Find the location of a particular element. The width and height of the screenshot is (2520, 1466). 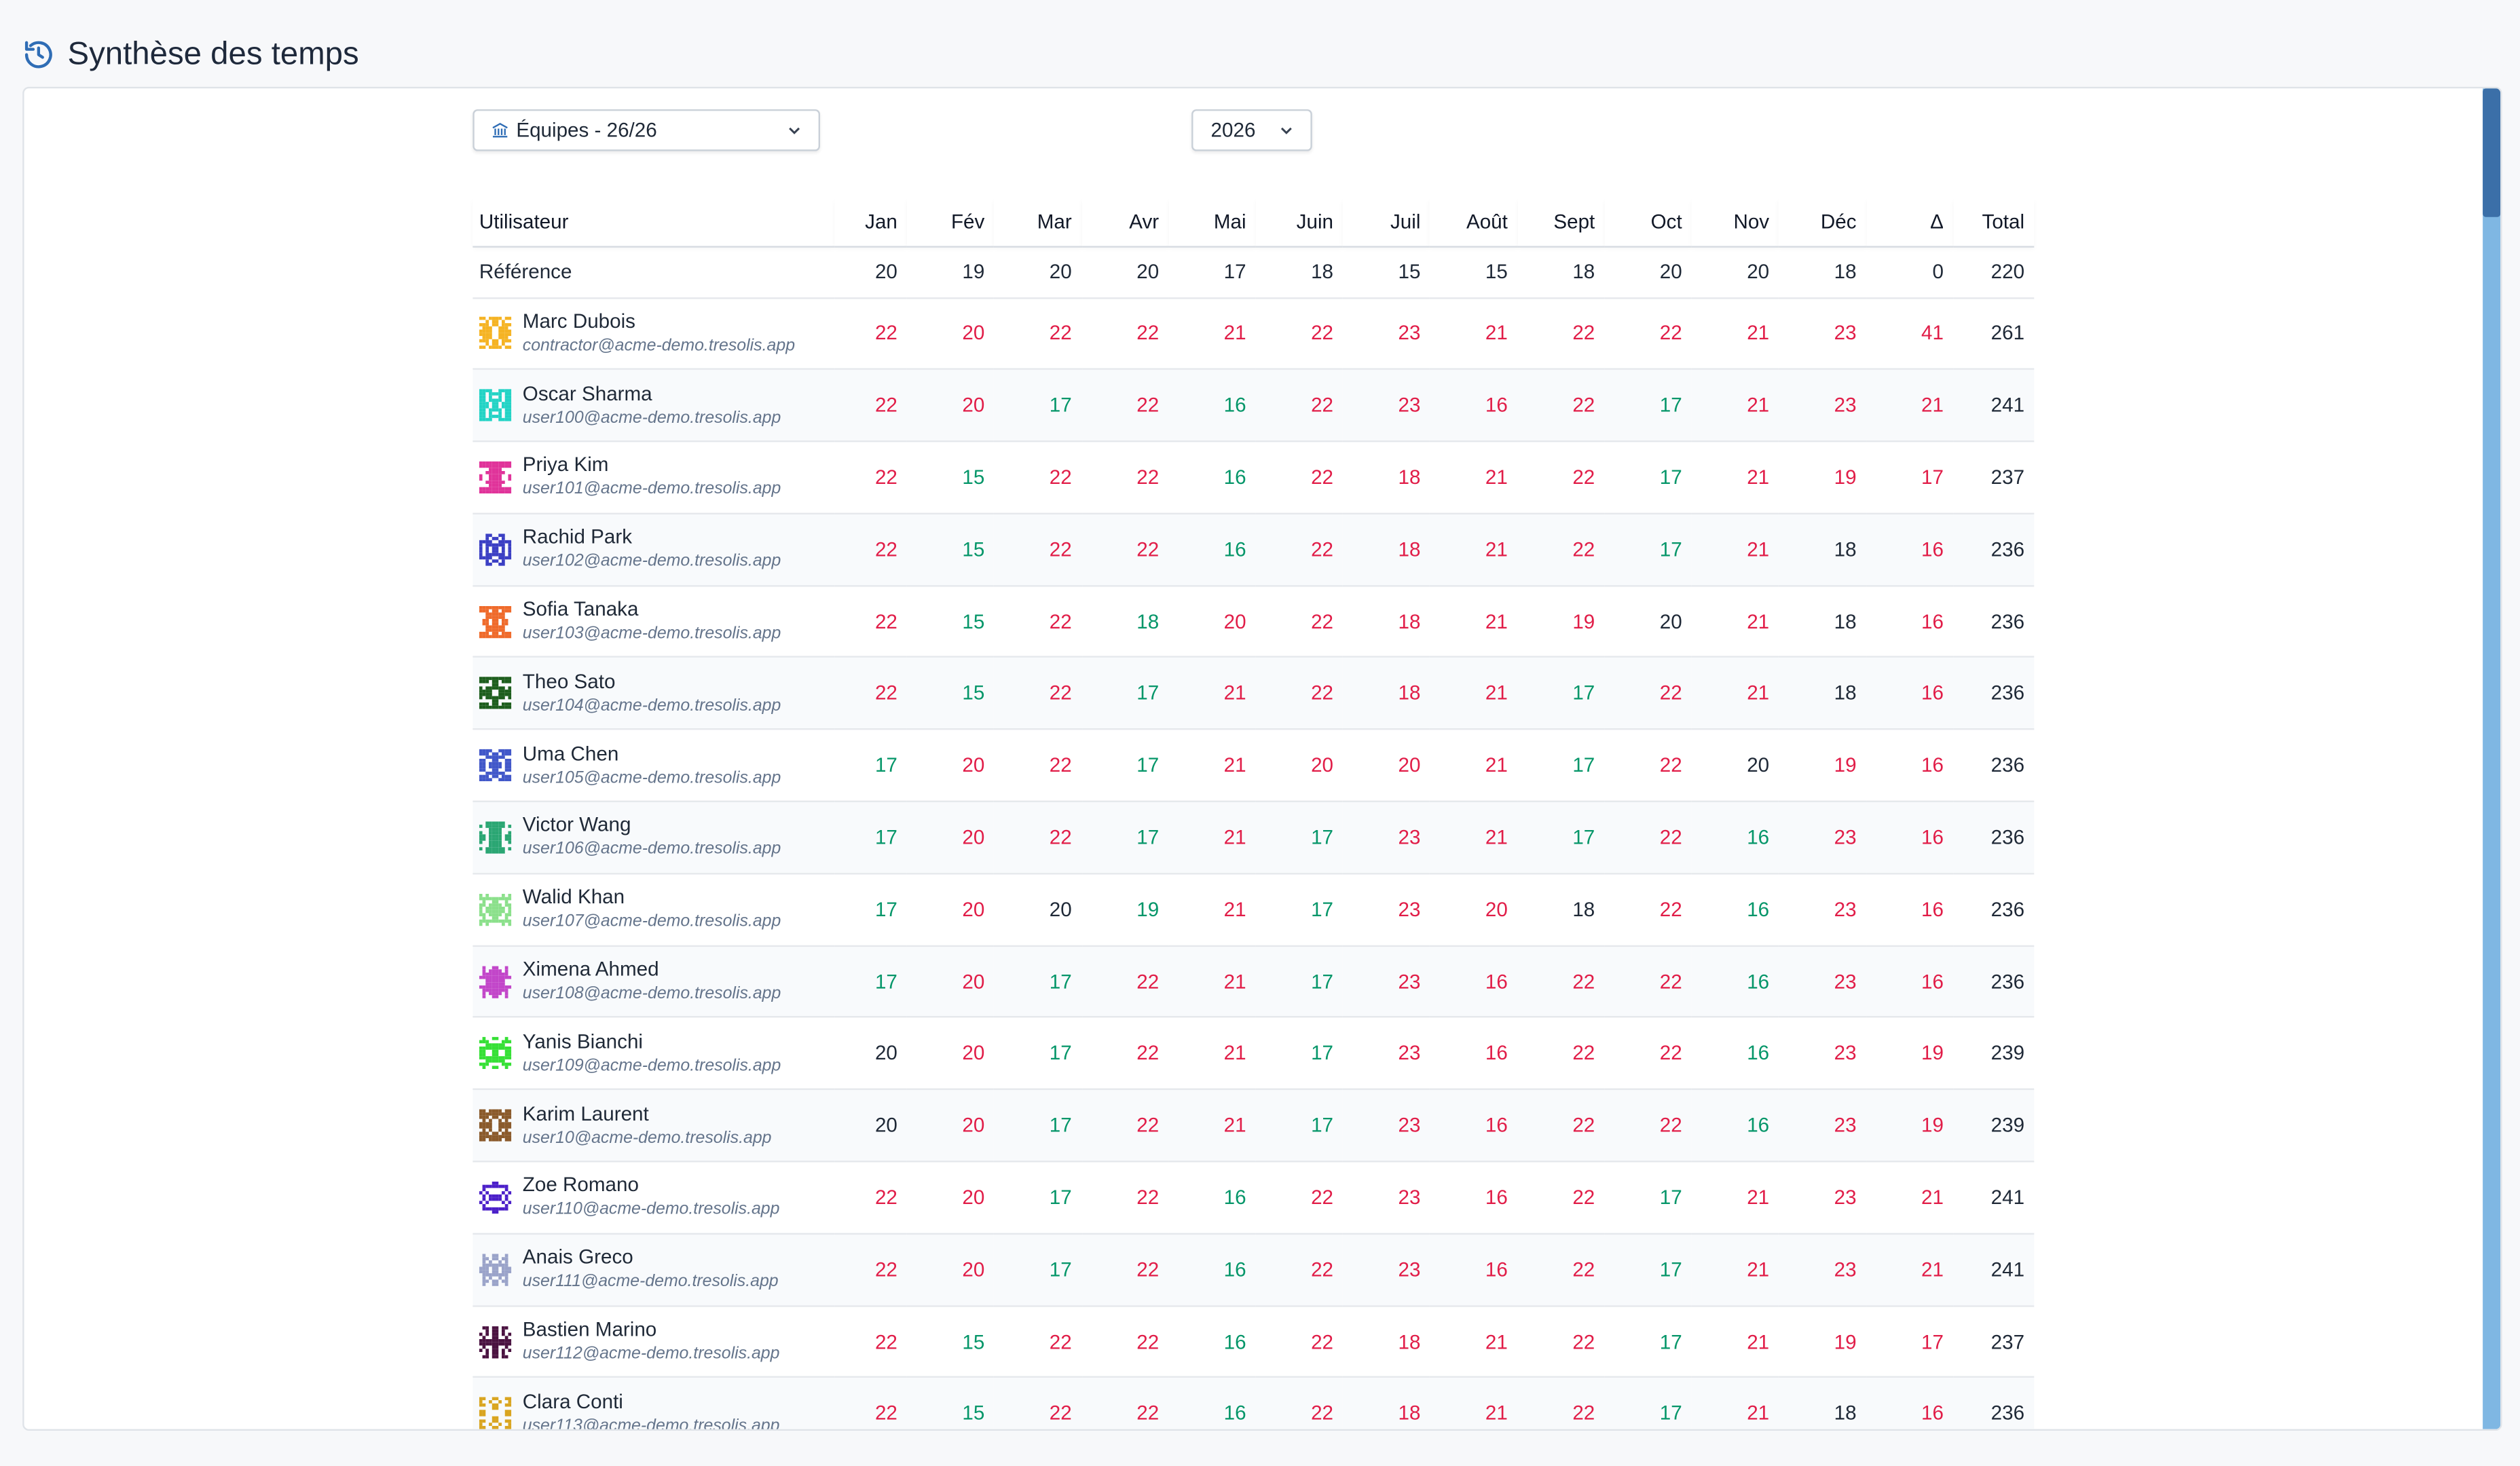

month-cell: 18 is located at coordinates (1387, 477).